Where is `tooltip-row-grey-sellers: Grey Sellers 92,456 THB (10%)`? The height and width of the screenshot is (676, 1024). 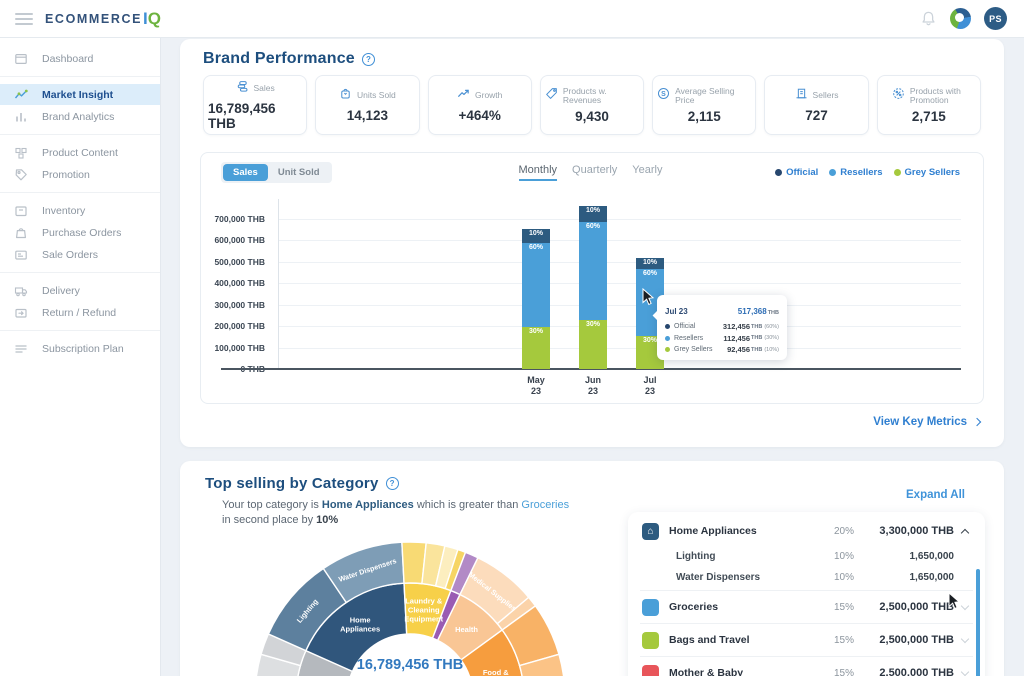
tooltip-row-grey-sellers: Grey Sellers 92,456 THB (10%) is located at coordinates (722, 349).